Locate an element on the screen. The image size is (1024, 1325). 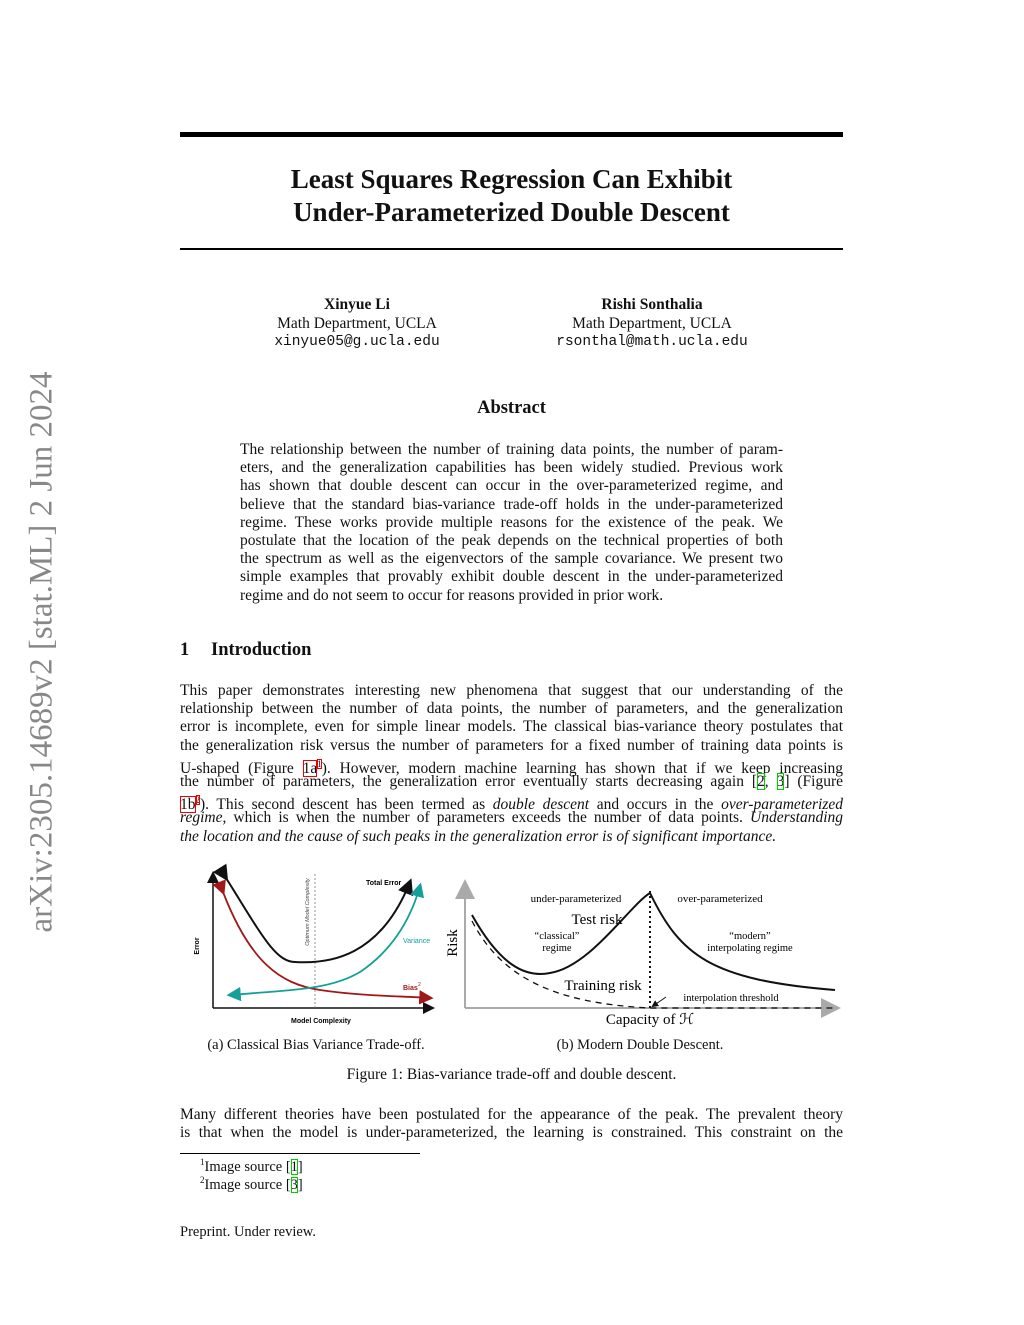
threshold-arrow is located at coordinates (659, 1002).